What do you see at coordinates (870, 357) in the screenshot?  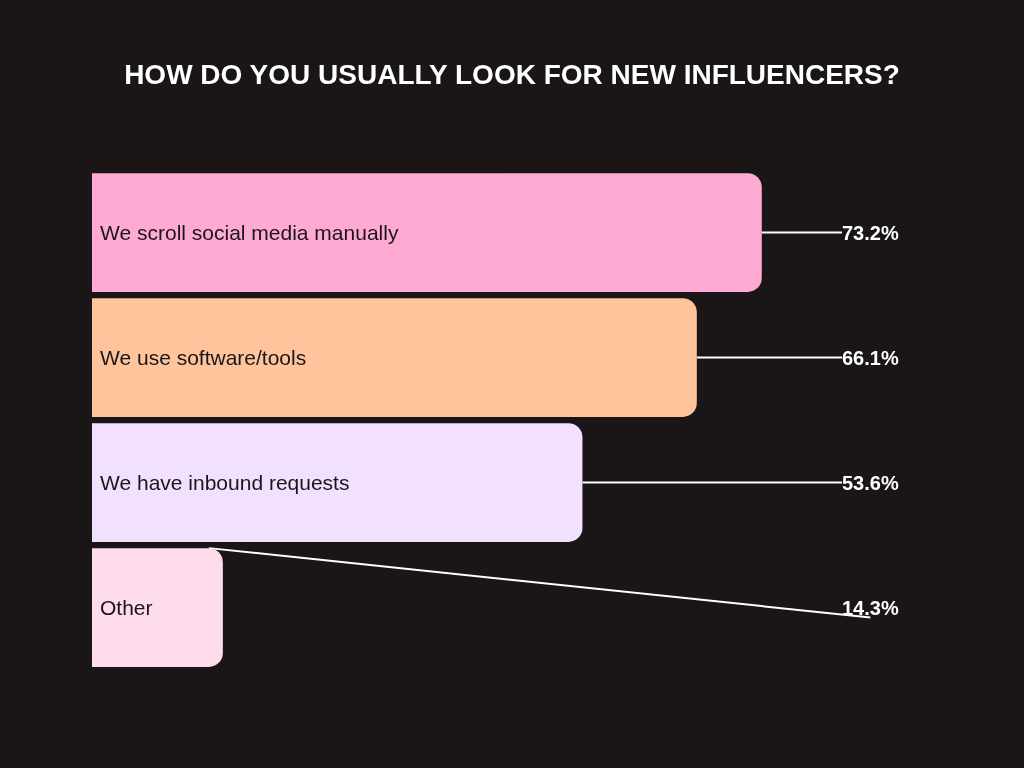 I see `data-label: 66.1%` at bounding box center [870, 357].